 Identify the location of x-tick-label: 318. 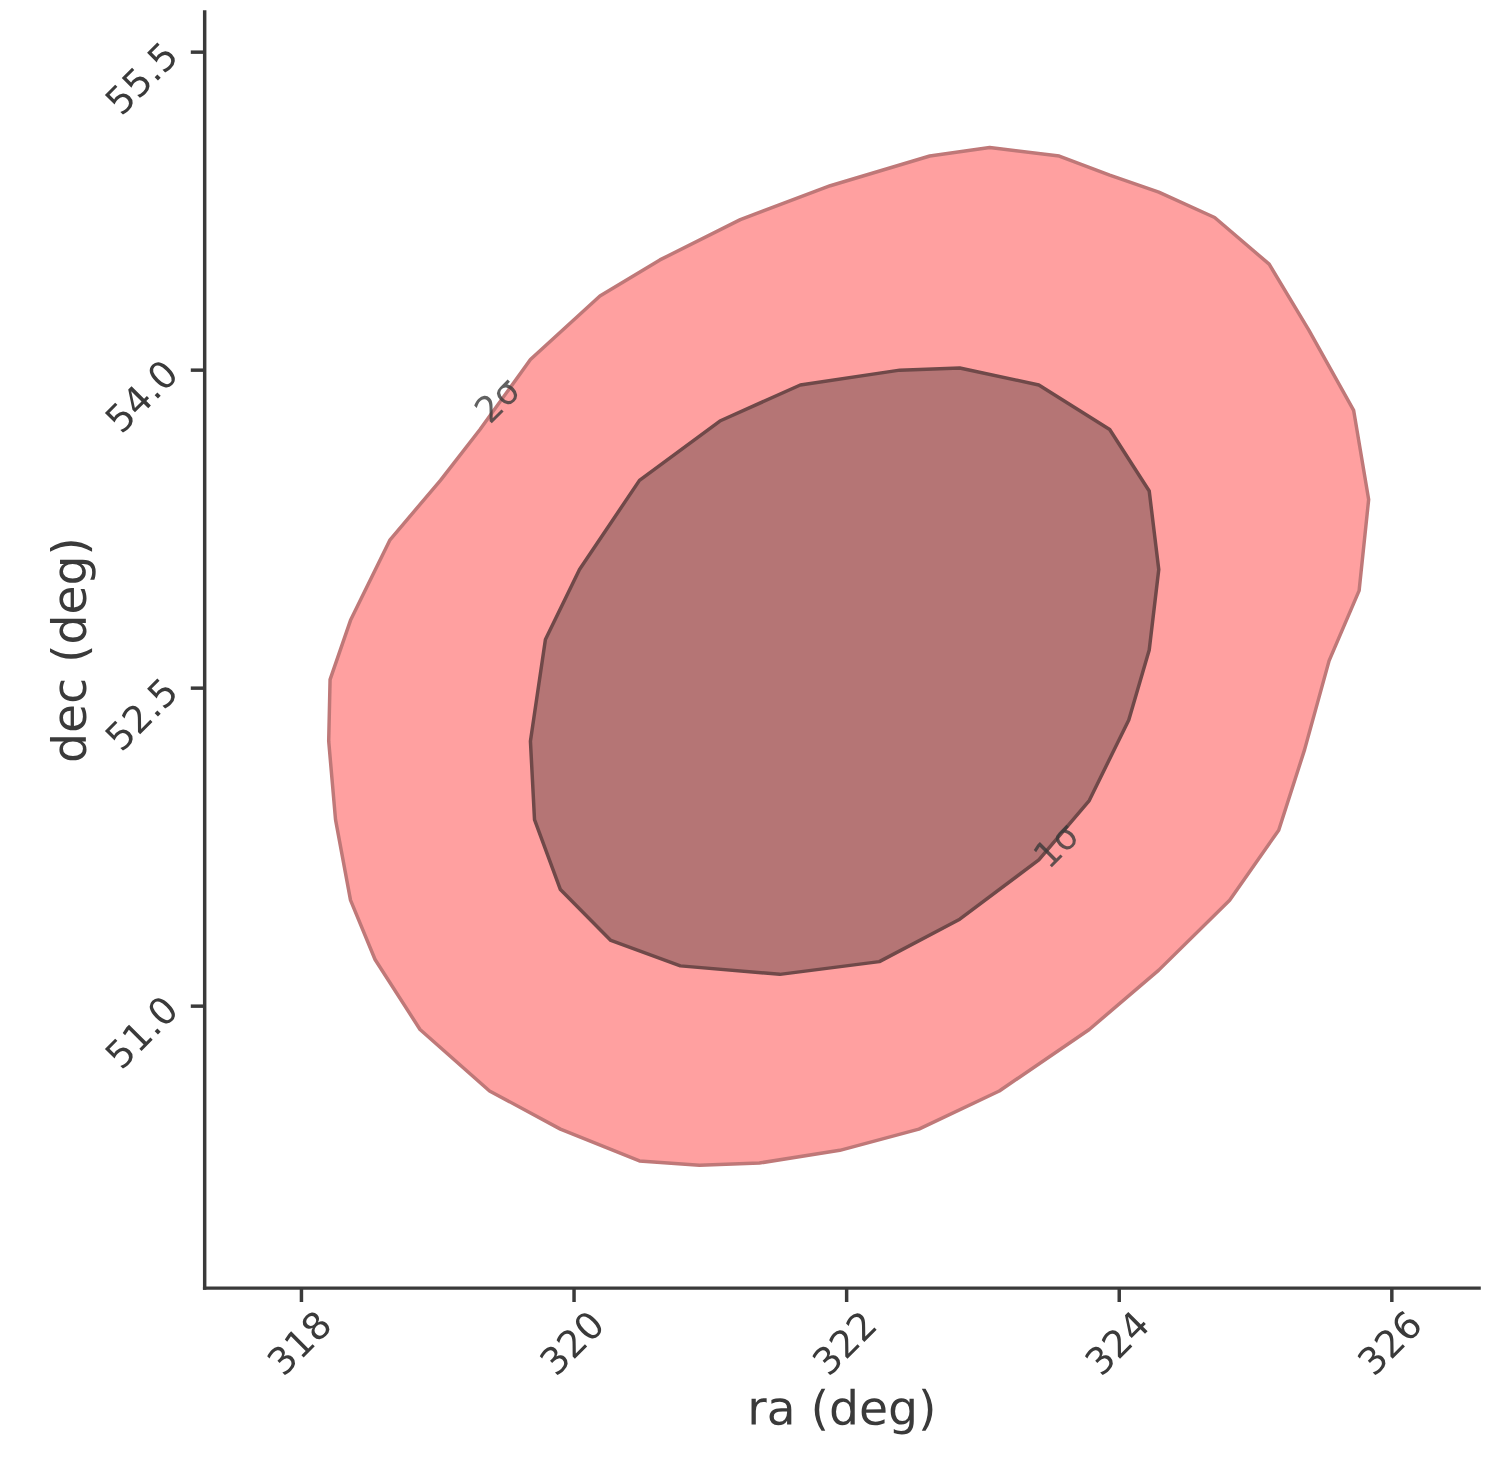
(299, 1342).